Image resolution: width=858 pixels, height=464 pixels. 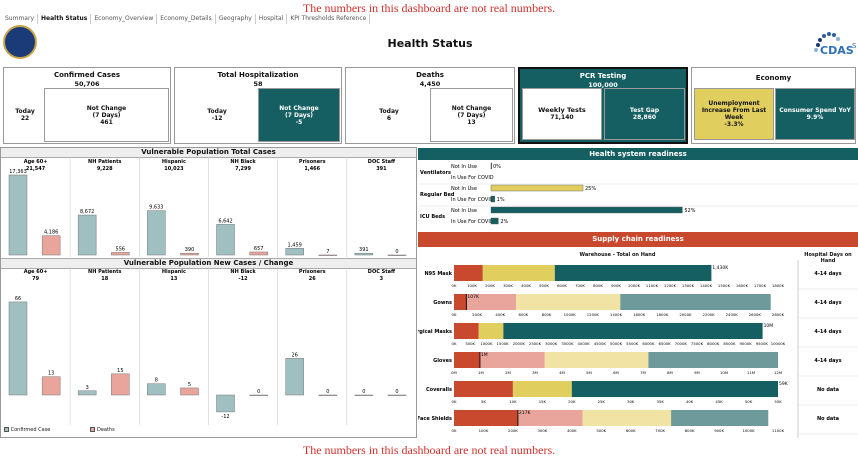 I want to click on economy-title: Economy, so click(x=773, y=78).